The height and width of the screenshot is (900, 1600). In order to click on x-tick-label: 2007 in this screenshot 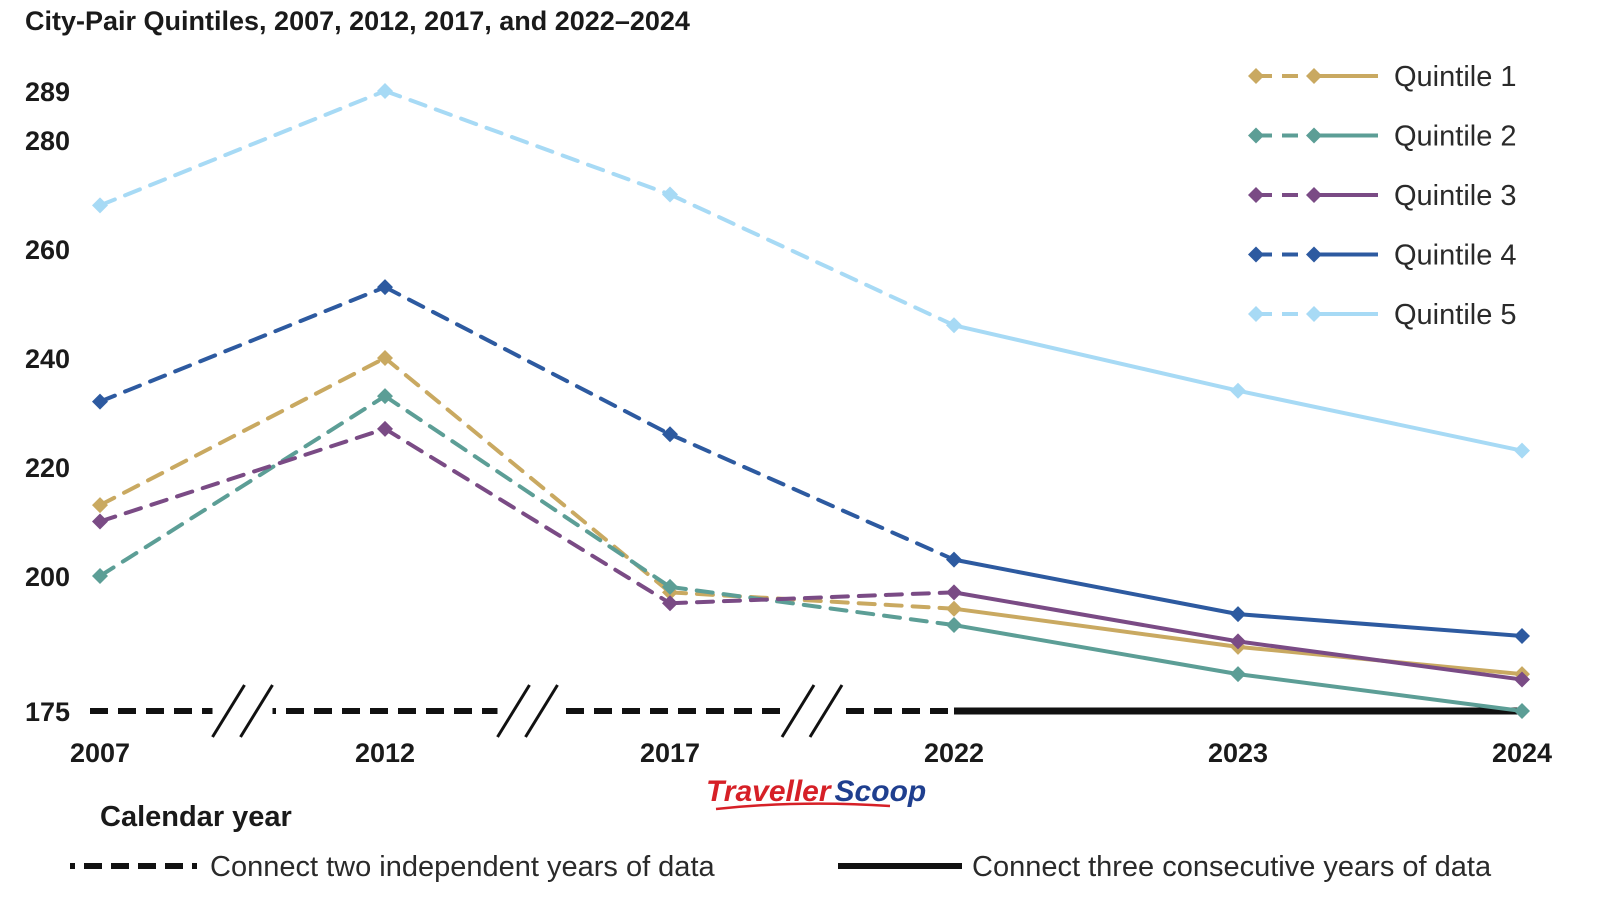, I will do `click(100, 753)`.